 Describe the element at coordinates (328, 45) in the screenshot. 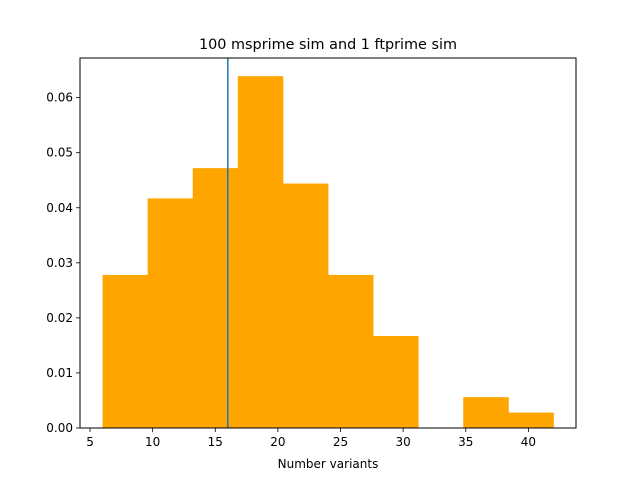

I see `chart-title: 100 msprime sim and 1 ftprime sim` at that location.